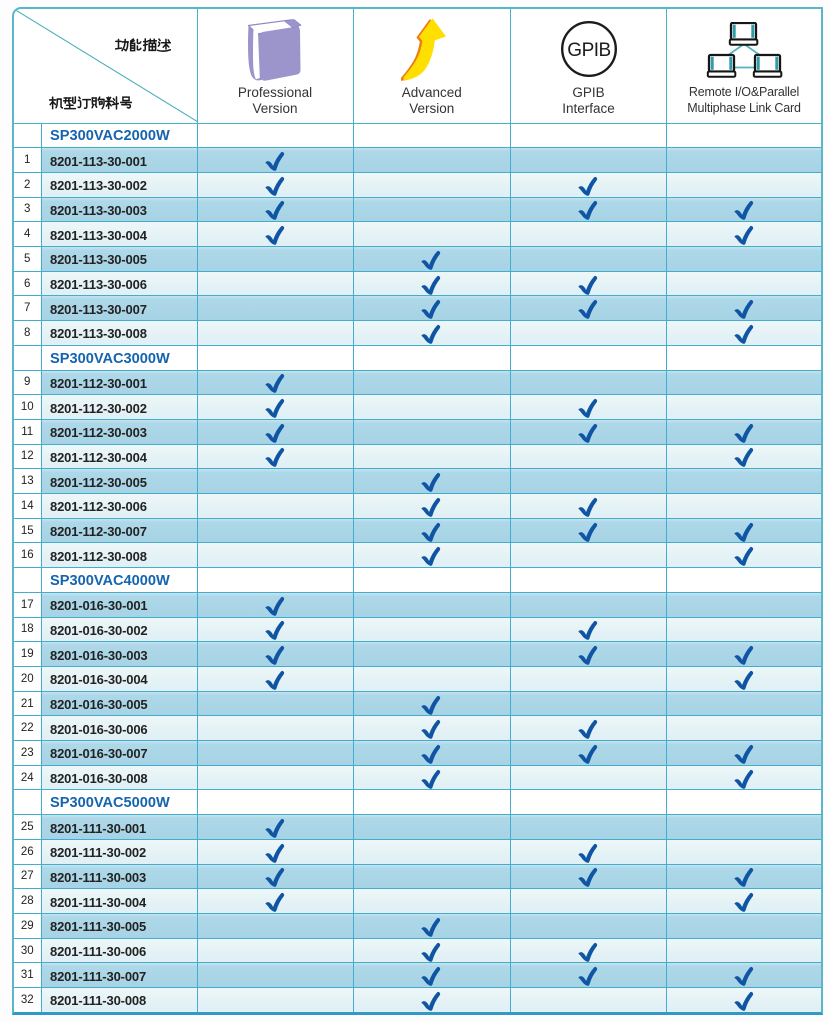  I want to click on svg-text: GPIB, so click(588, 50).